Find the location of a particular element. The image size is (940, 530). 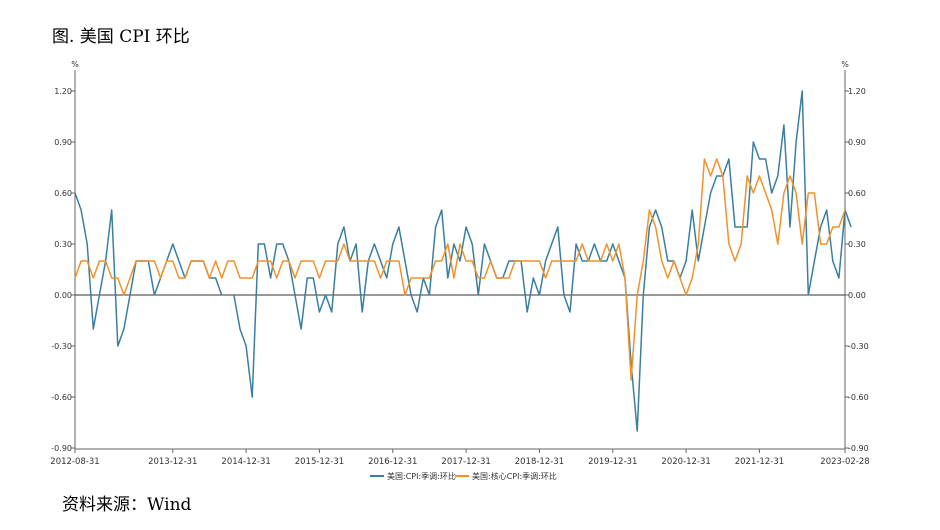

source-note: 资料来源：Wind is located at coordinates (127, 505).